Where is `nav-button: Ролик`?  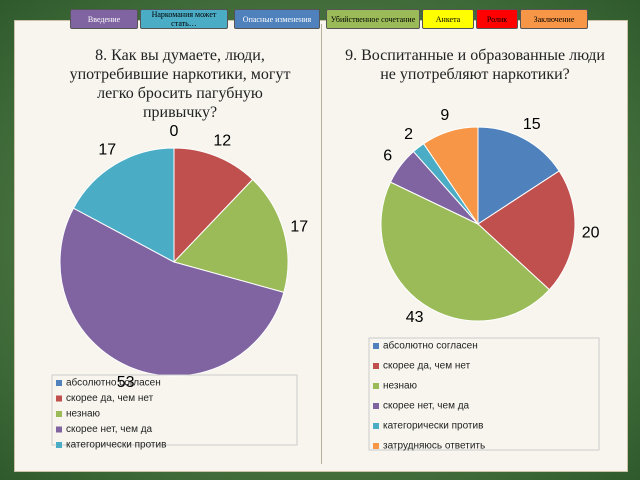 nav-button: Ролик is located at coordinates (497, 19).